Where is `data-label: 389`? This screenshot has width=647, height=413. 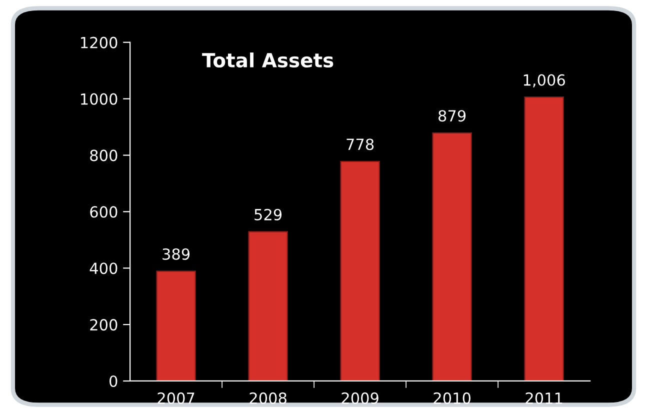 data-label: 389 is located at coordinates (176, 254).